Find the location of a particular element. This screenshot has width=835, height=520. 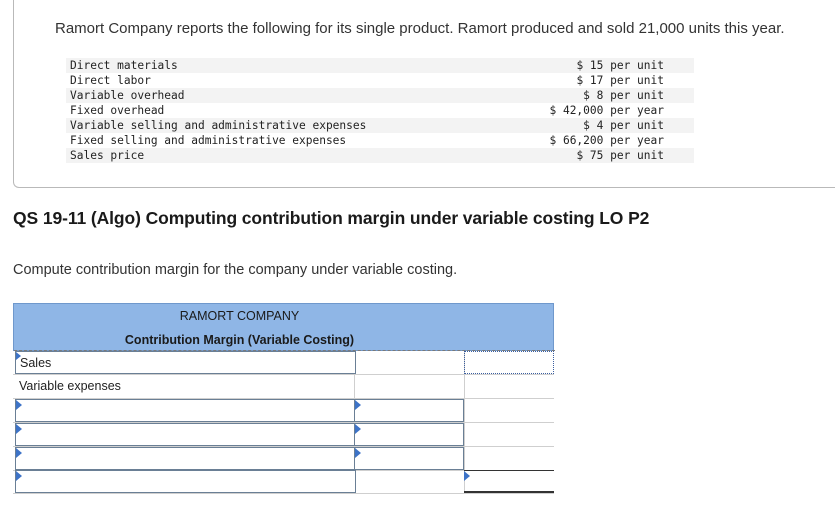

cost-row: Direct materials $ 15 per unit is located at coordinates (380, 65).